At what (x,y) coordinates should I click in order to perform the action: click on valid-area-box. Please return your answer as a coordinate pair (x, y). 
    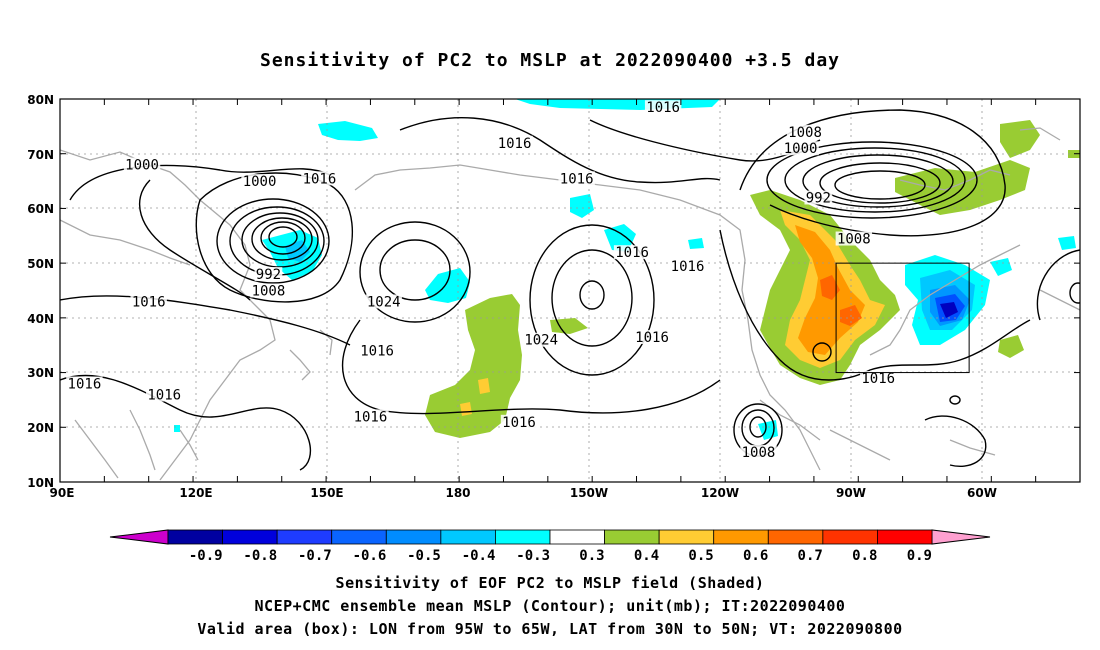
    Looking at the image, I should click on (902, 318).